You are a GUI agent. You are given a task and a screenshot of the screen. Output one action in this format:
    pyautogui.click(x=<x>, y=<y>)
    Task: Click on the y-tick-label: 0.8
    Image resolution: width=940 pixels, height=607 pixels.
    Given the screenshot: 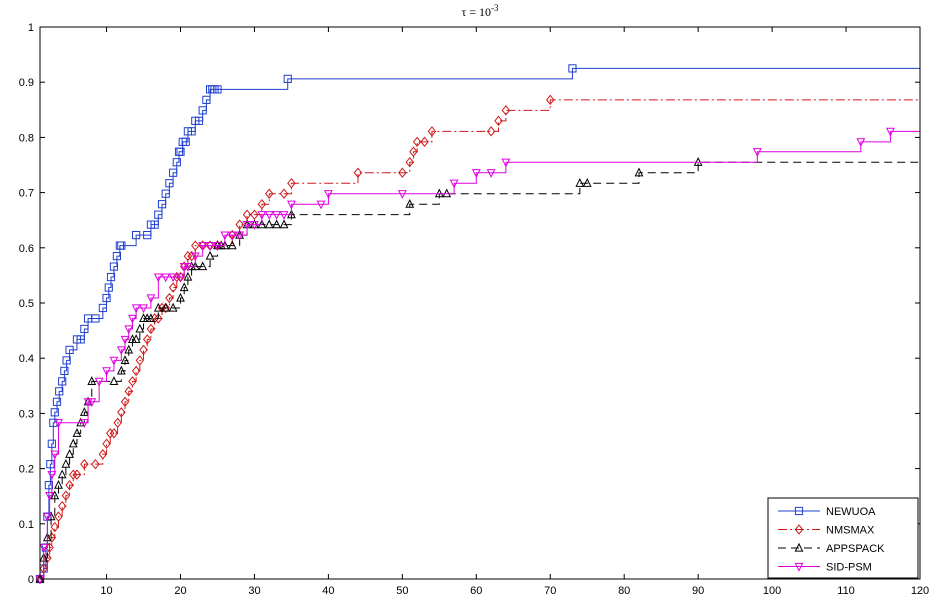 What is the action you would take?
    pyautogui.click(x=26, y=138)
    